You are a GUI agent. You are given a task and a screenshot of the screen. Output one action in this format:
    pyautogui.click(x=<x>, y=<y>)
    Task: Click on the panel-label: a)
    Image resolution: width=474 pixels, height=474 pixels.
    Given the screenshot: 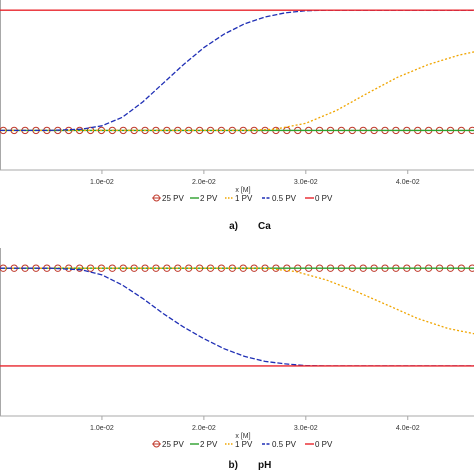 What is the action you would take?
    pyautogui.click(x=233, y=226)
    